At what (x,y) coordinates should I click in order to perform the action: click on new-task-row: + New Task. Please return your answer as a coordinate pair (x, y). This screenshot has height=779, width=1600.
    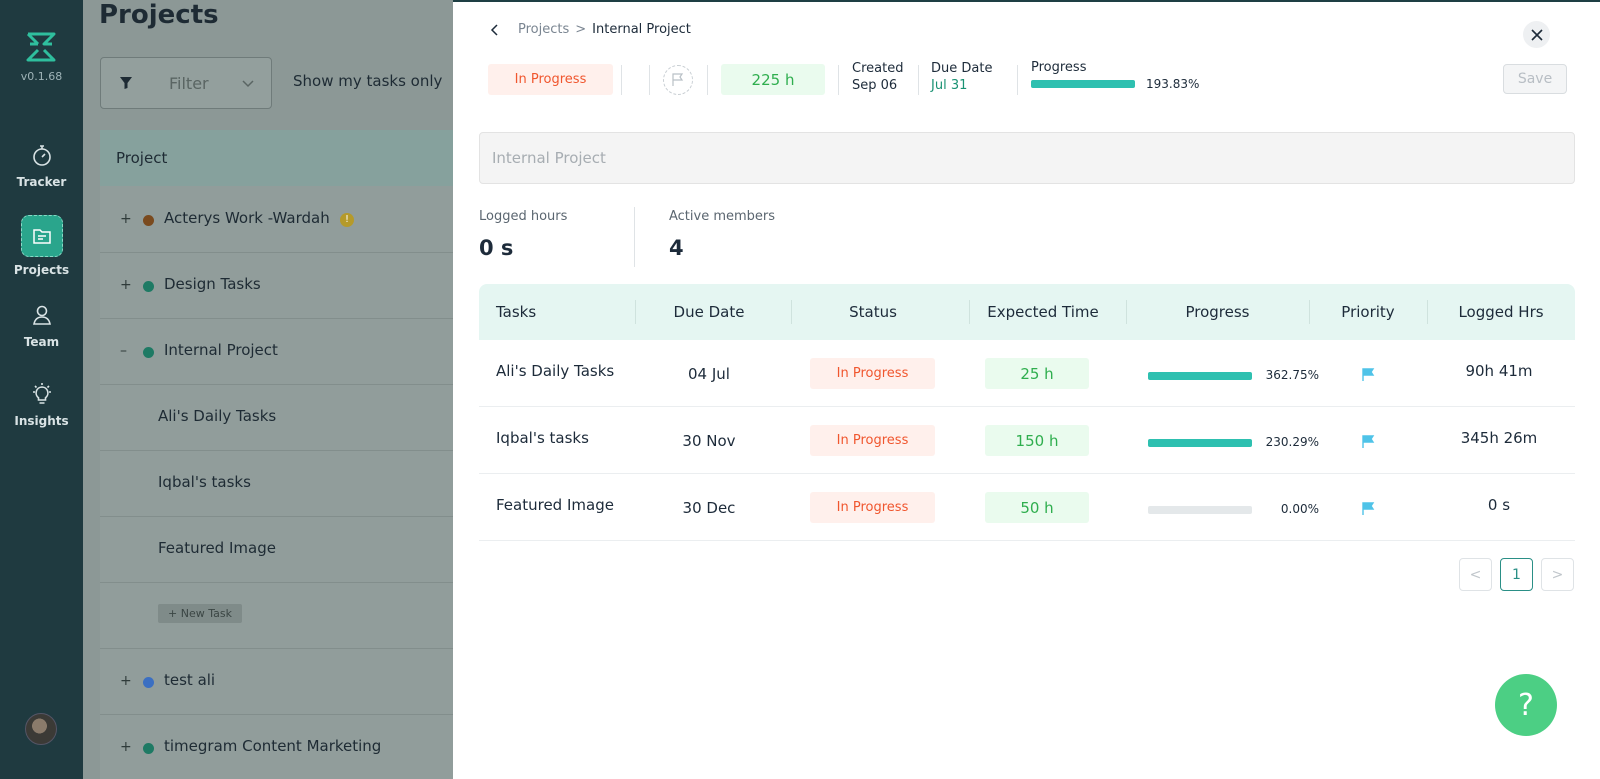
    Looking at the image, I should click on (276, 615).